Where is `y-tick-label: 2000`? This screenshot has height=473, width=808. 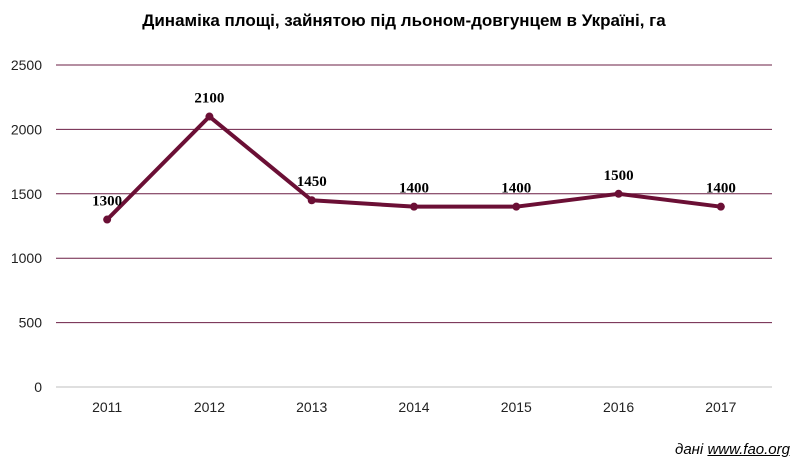
y-tick-label: 2000 is located at coordinates (26, 129).